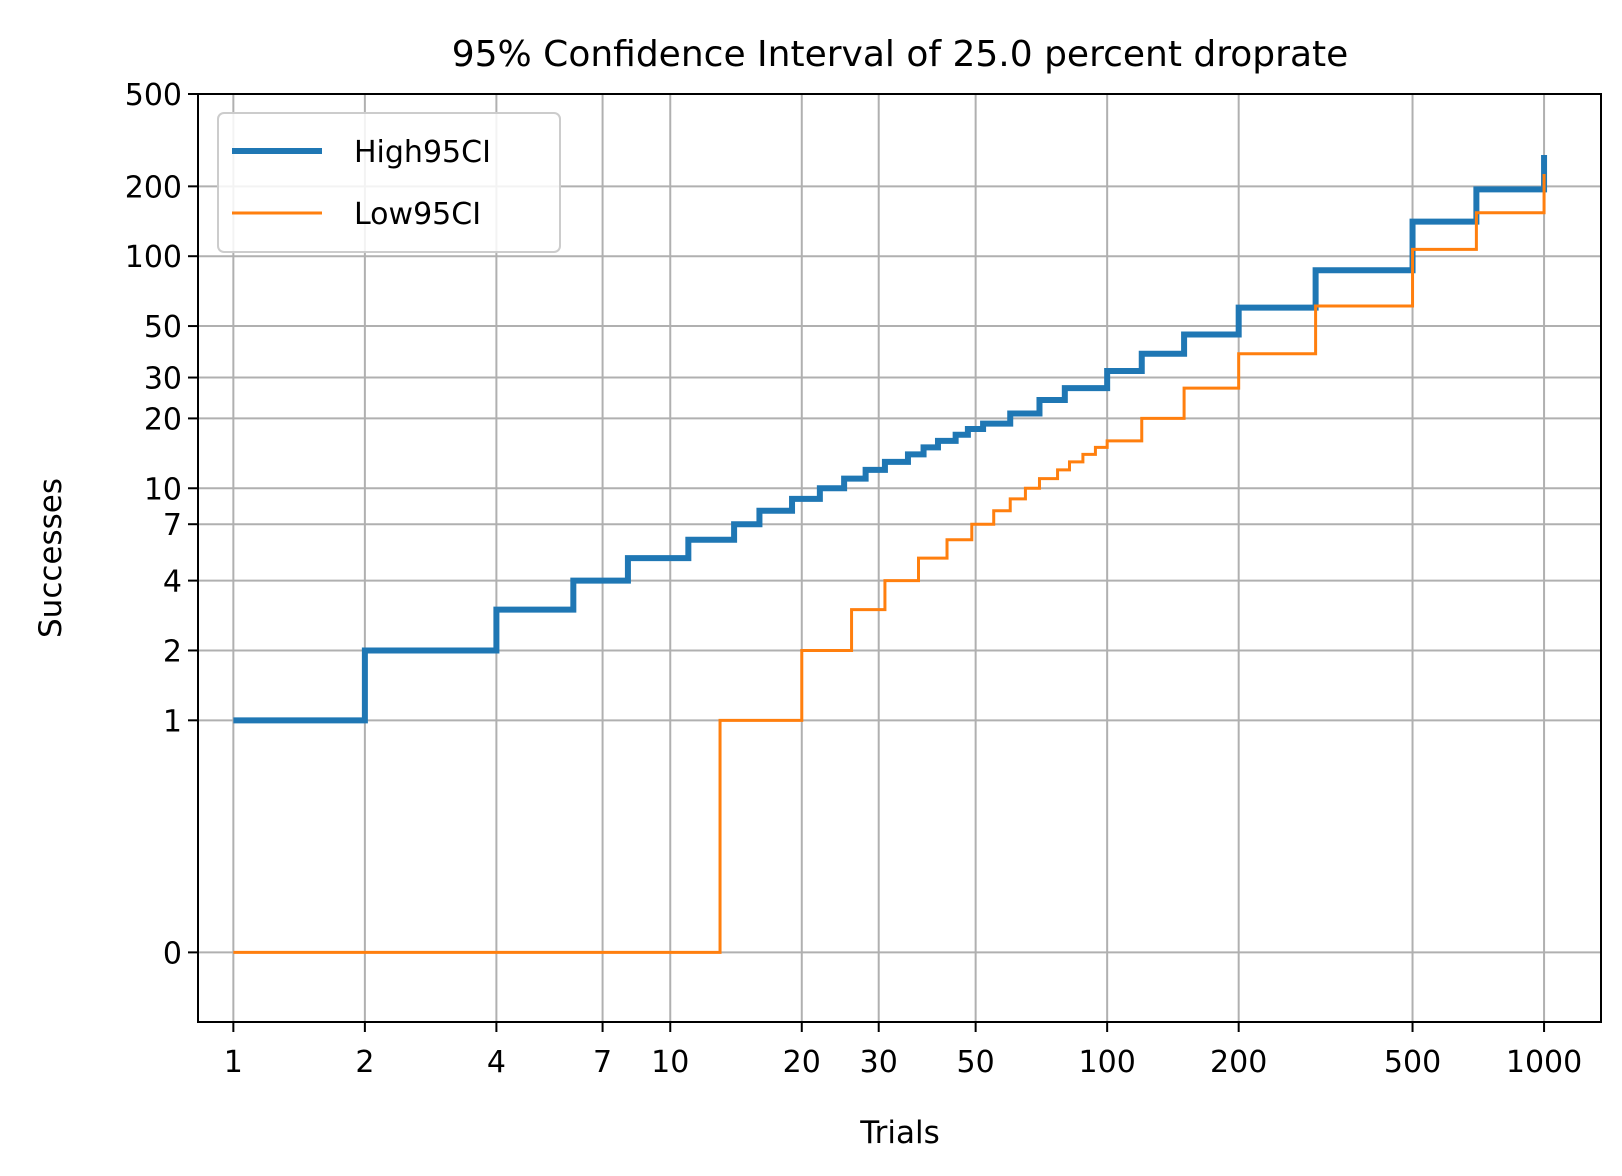 Image resolution: width=1622 pixels, height=1176 pixels. Describe the element at coordinates (802, 1062) in the screenshot. I see `x-tick-label: 20` at that location.